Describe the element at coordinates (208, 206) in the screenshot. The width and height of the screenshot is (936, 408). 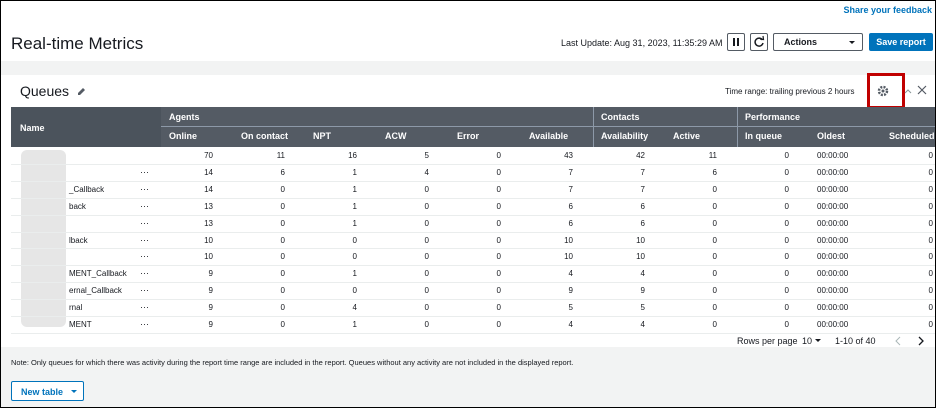
I see `cell-value: 13` at that location.